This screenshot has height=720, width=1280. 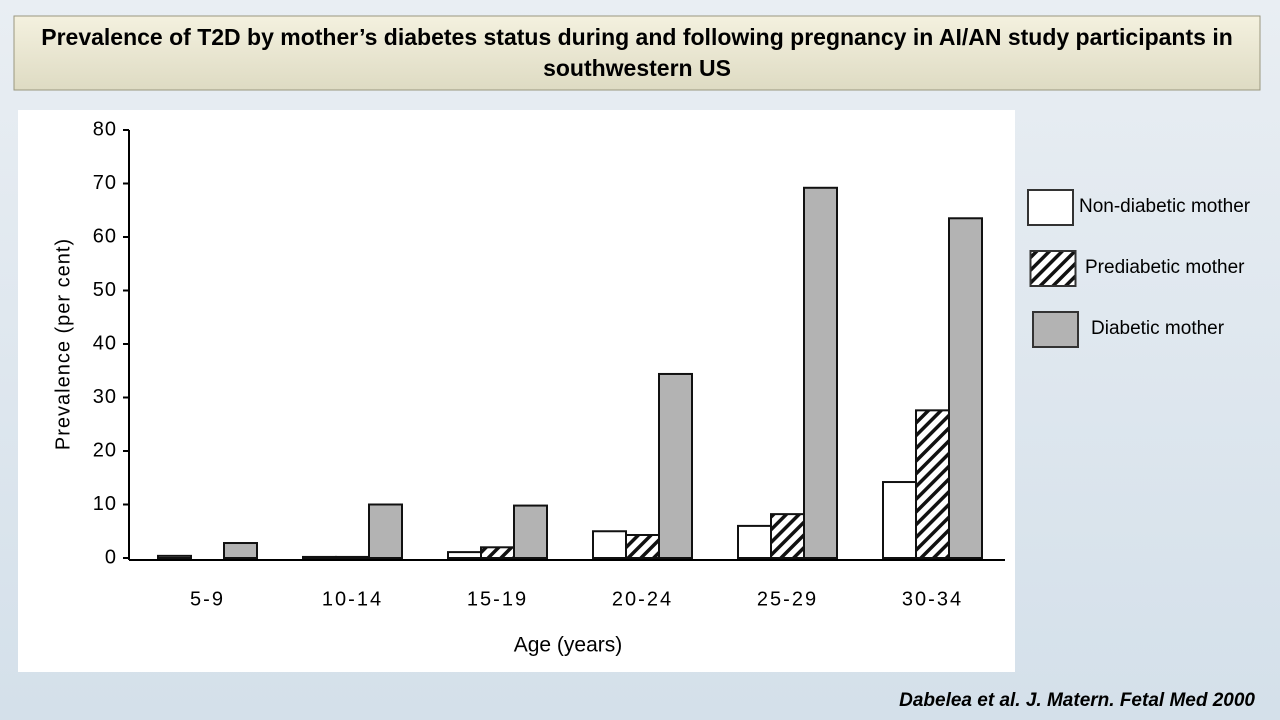 What do you see at coordinates (642, 599) in the screenshot?
I see `x-tick-label: 20-24` at bounding box center [642, 599].